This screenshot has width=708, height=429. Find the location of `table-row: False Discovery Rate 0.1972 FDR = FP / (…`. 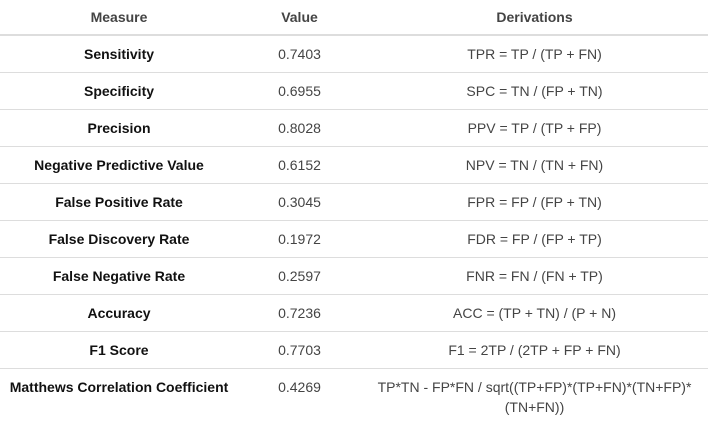

table-row: False Discovery Rate 0.1972 FDR = FP / (… is located at coordinates (354, 239).